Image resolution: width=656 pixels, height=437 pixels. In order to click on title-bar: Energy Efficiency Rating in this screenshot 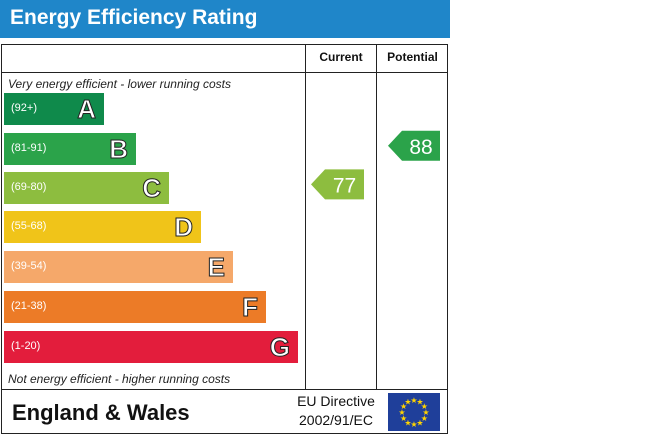, I will do `click(225, 19)`.